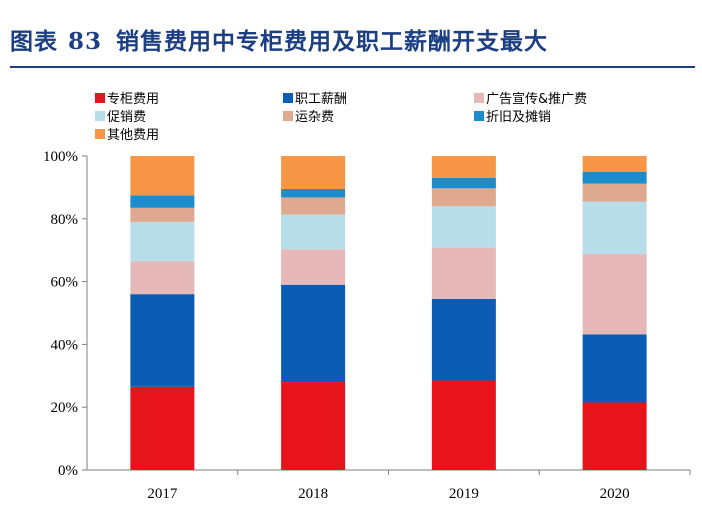  Describe the element at coordinates (615, 494) in the screenshot. I see `x-tick-label: 2020` at that location.